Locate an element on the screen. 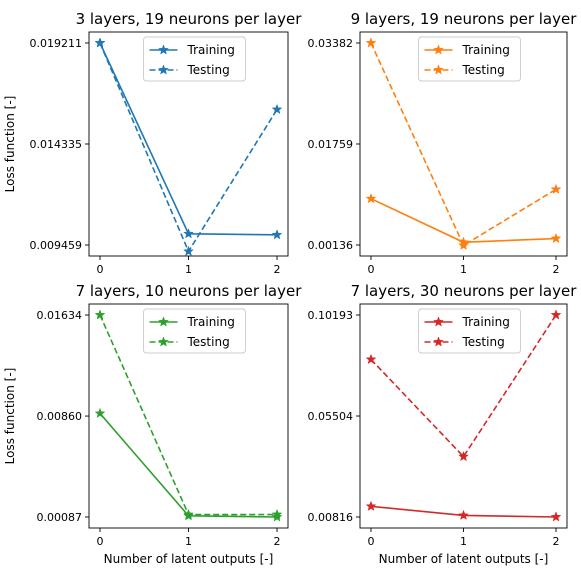 This screenshot has width=581, height=581. y-tick-label: 0.009459 is located at coordinates (56, 245).